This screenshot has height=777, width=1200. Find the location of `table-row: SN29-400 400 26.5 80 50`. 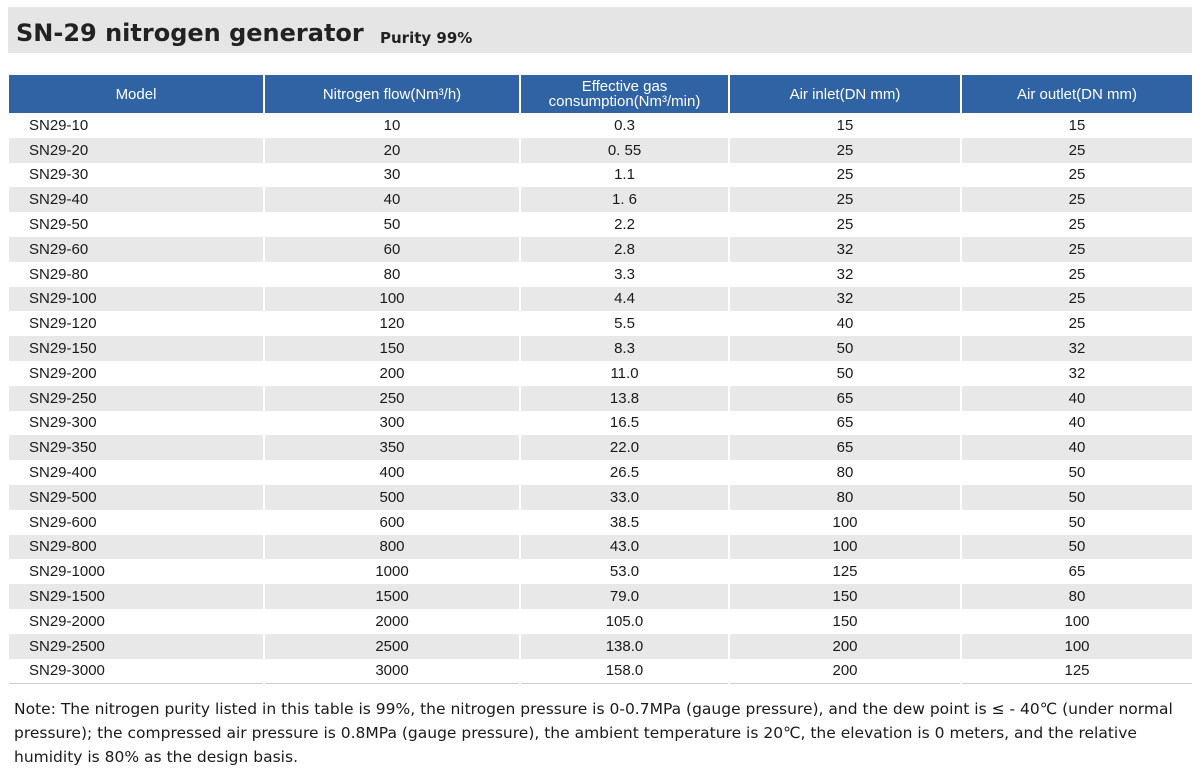

table-row: SN29-400 400 26.5 80 50 is located at coordinates (600, 472).